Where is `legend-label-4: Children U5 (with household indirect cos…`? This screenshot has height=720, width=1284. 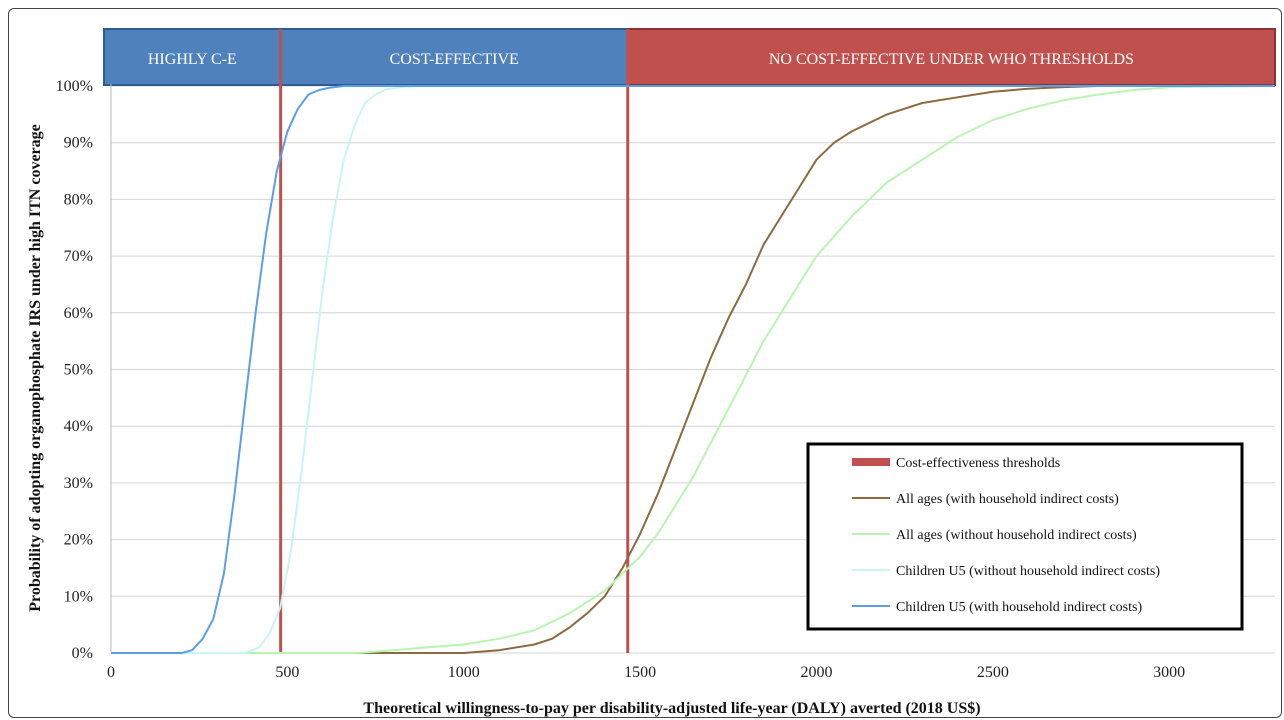 legend-label-4: Children U5 (with household indirect cos… is located at coordinates (1019, 607).